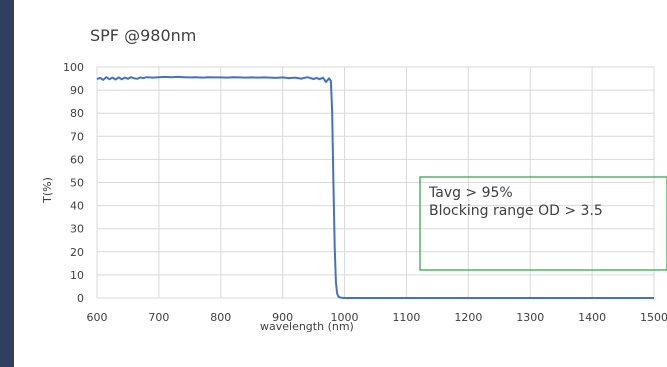 The height and width of the screenshot is (367, 667). Describe the element at coordinates (77, 183) in the screenshot. I see `y-tick-label: 50` at that location.